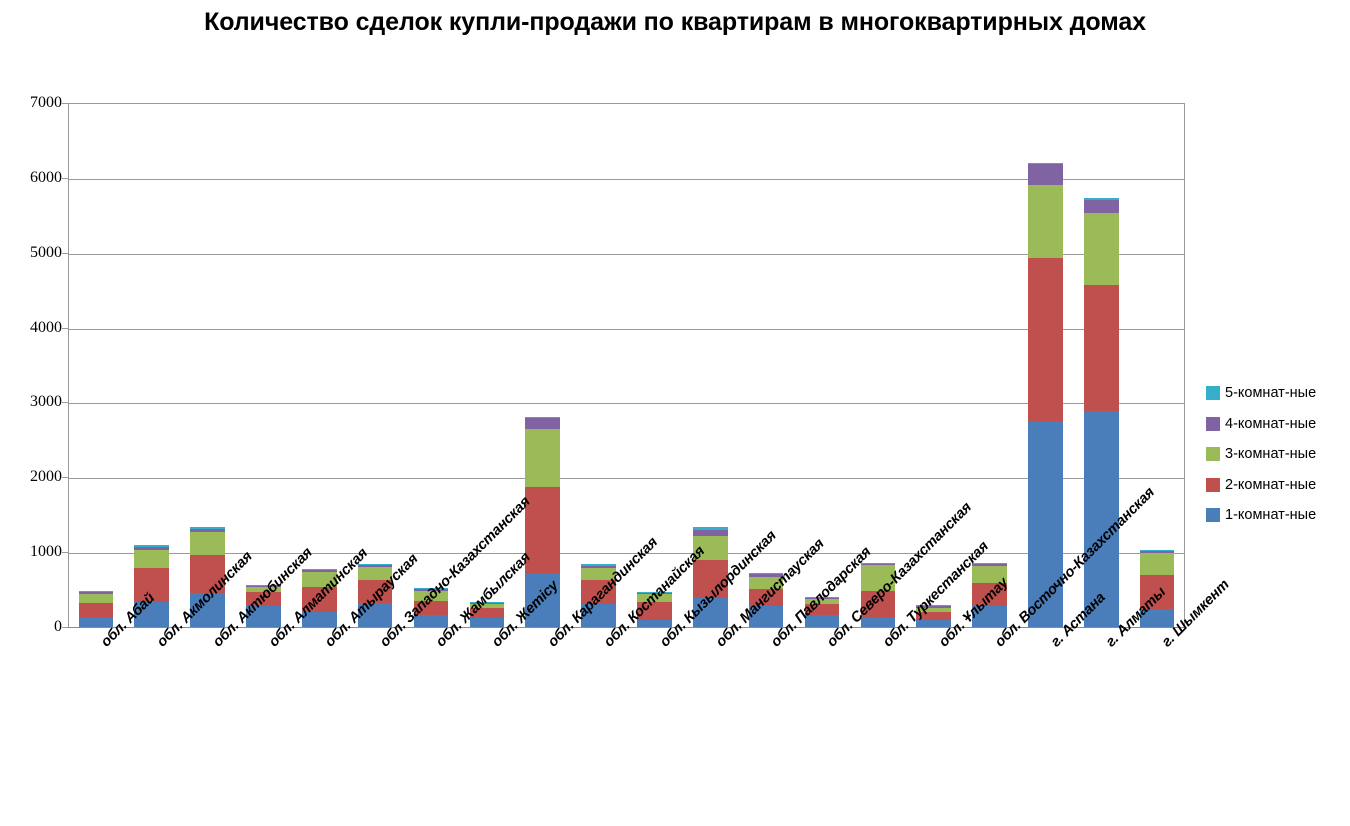 The height and width of the screenshot is (826, 1350). What do you see at coordinates (1278, 424) in the screenshot?
I see `legend-item: 4-комнат-ные` at bounding box center [1278, 424].